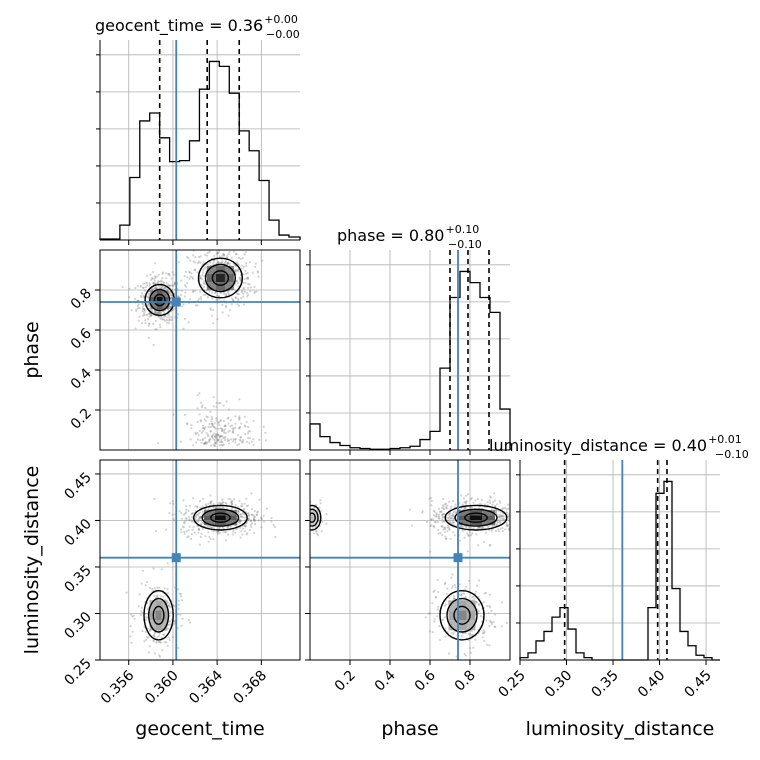 This screenshot has height=760, width=760. Describe the element at coordinates (77, 672) in the screenshot. I see `ytick-label: 0.25` at that location.